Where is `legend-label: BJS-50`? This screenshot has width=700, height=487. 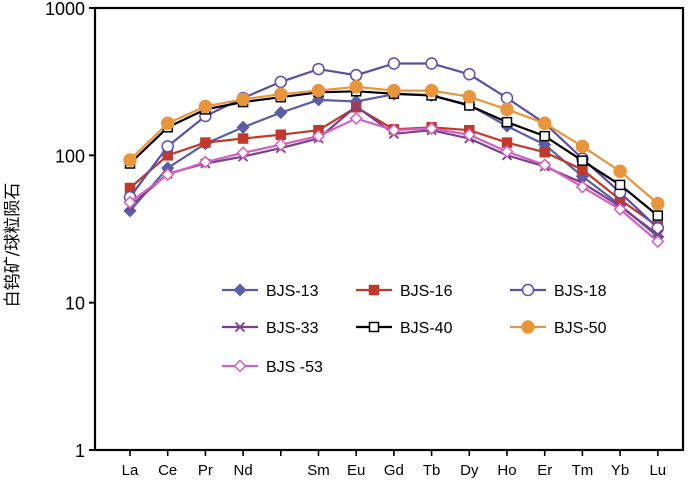
legend-label: BJS-50 is located at coordinates (580, 328).